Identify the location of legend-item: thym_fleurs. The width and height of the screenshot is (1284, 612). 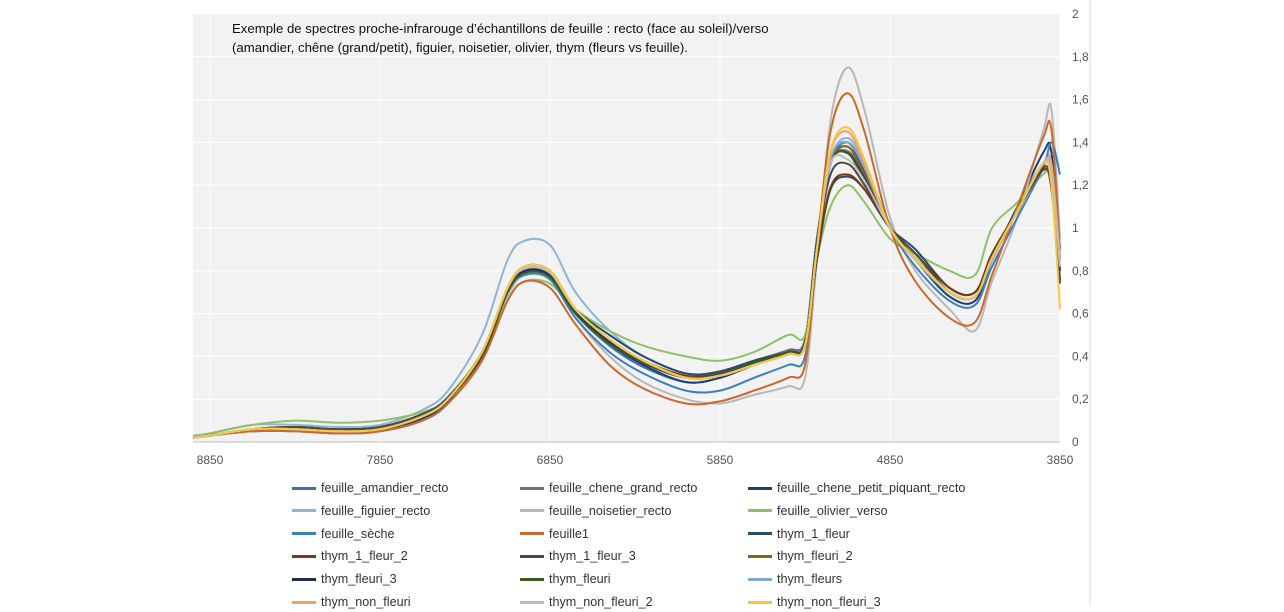
(795, 579).